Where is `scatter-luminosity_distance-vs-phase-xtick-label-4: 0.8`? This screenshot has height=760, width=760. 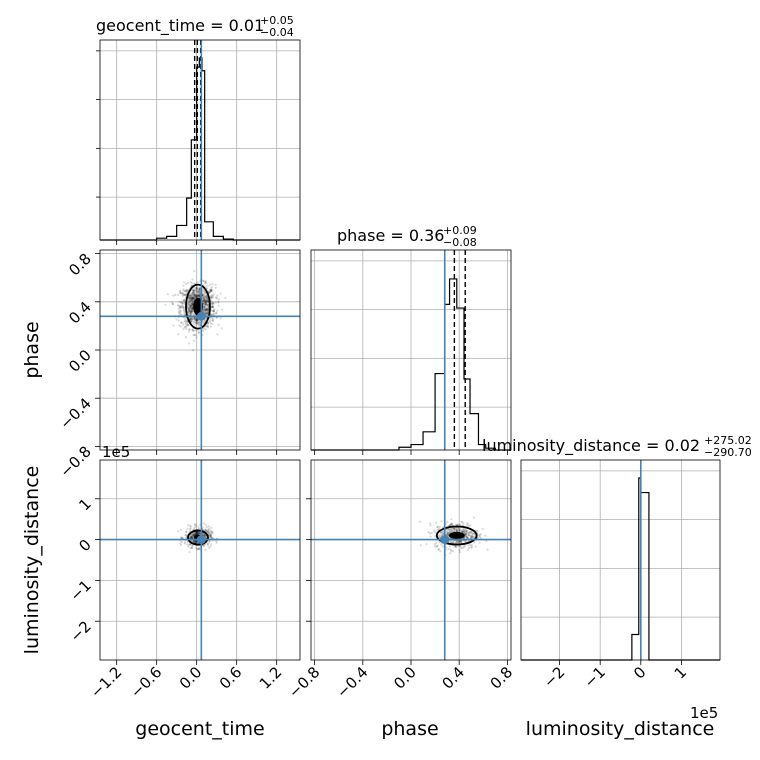 scatter-luminosity_distance-vs-phase-xtick-label-4: 0.8 is located at coordinates (502, 678).